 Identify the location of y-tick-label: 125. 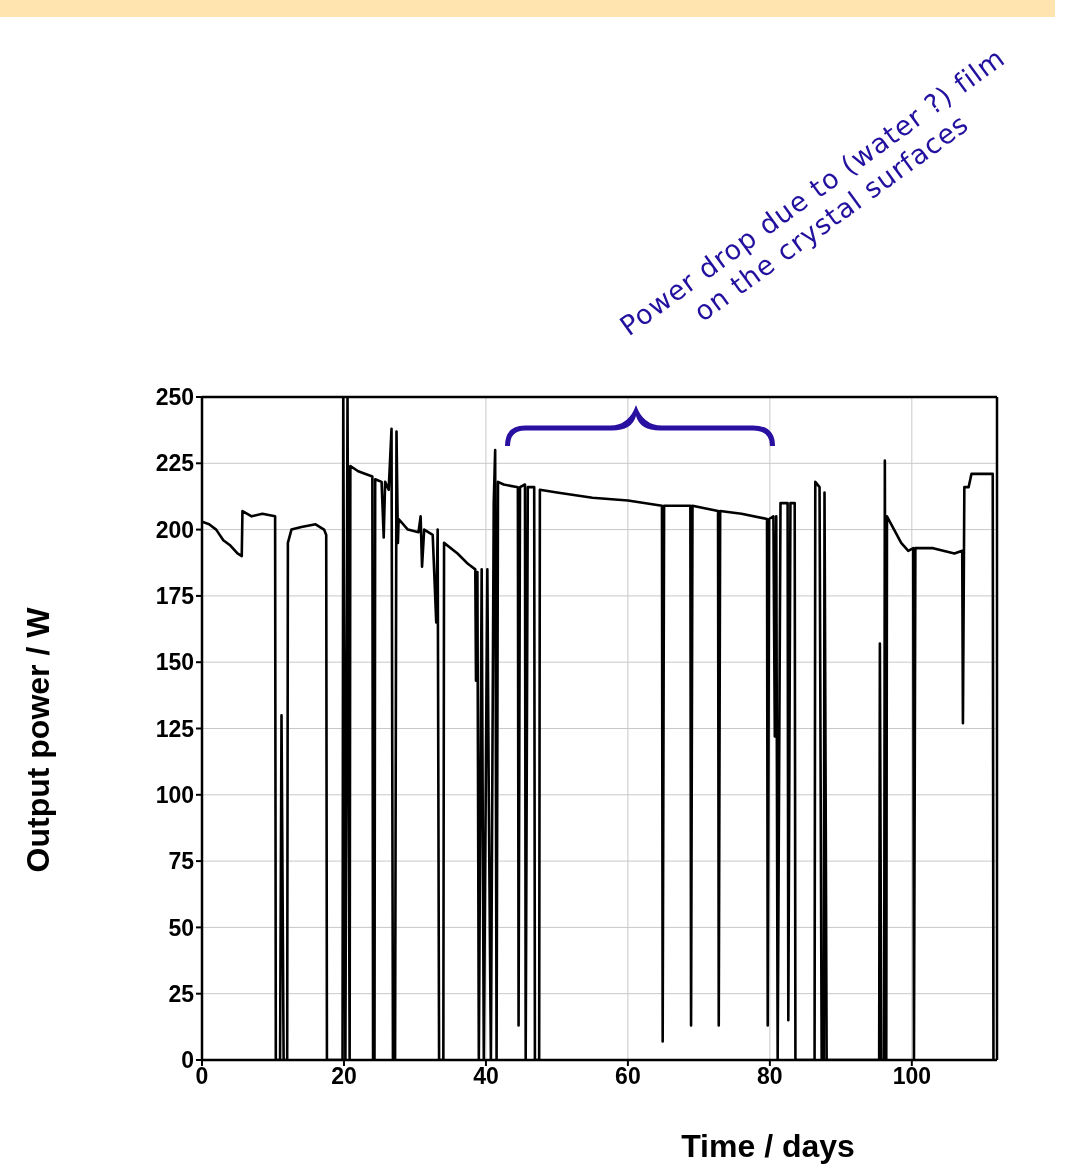
(175, 728).